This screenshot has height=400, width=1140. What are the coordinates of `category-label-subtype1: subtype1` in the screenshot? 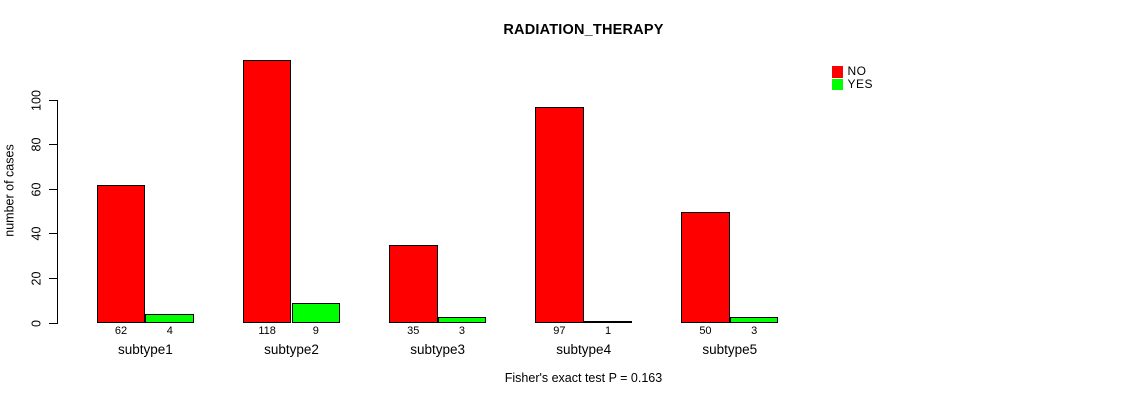 It's located at (145, 349).